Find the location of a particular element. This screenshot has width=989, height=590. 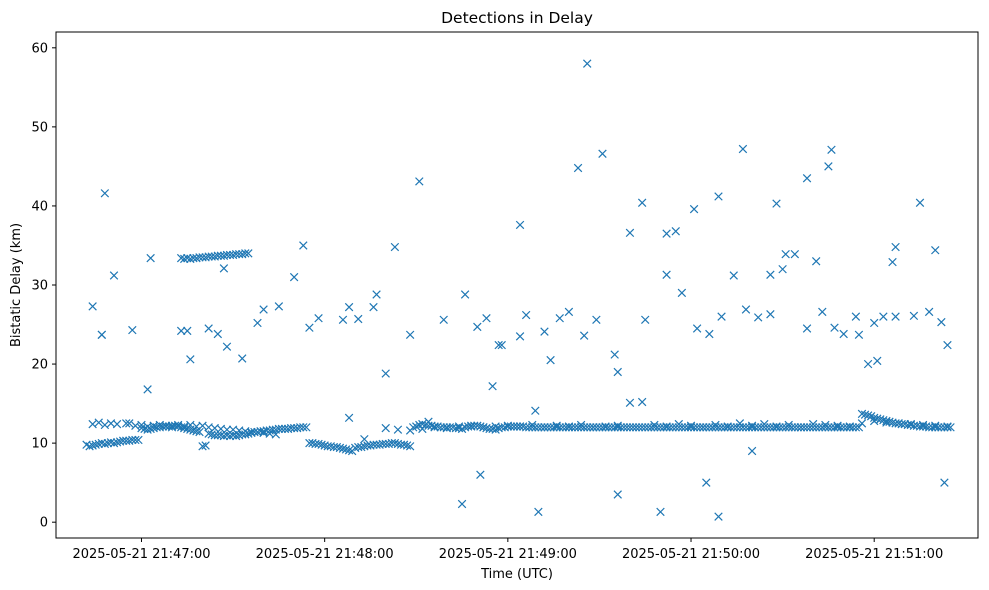

y-tick-label: 10 is located at coordinates (39, 444).